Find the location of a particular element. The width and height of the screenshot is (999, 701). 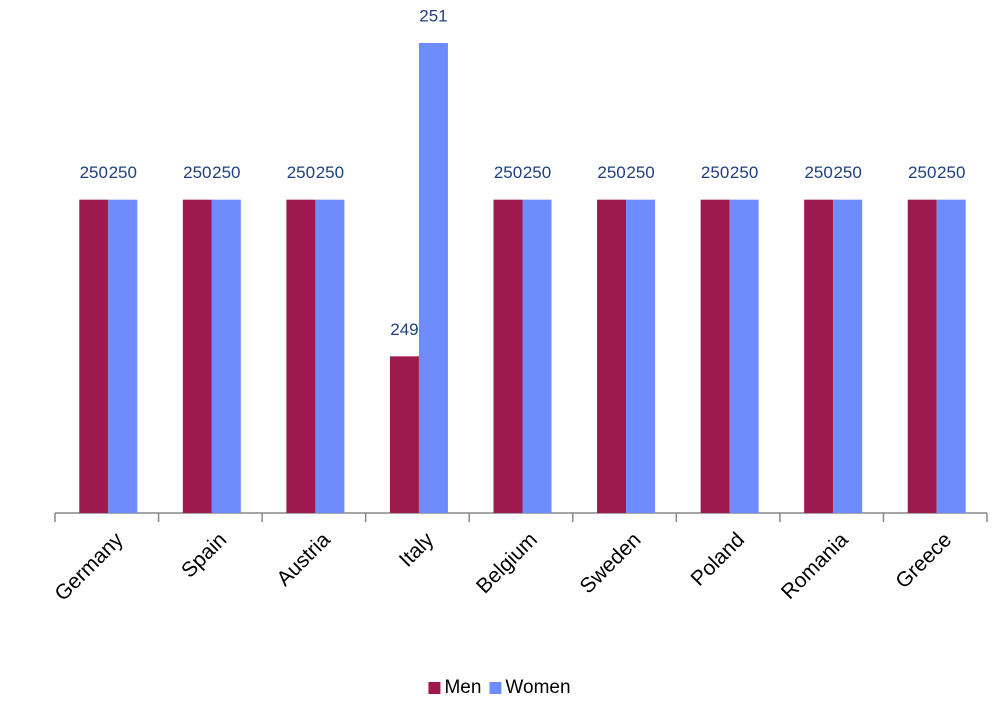

x-tick-label: Germany is located at coordinates (89, 567).